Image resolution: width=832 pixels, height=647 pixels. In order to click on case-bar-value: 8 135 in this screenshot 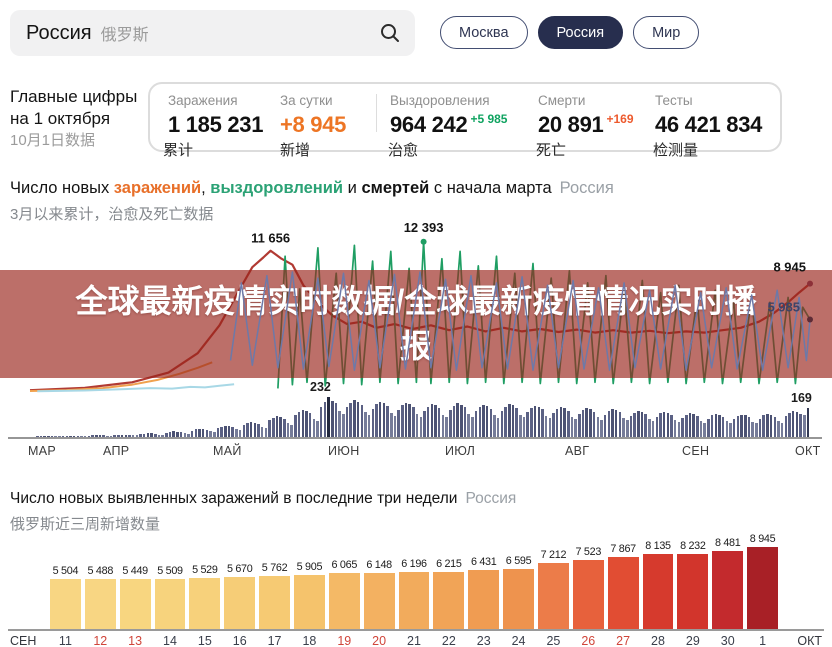, I will do `click(658, 546)`.